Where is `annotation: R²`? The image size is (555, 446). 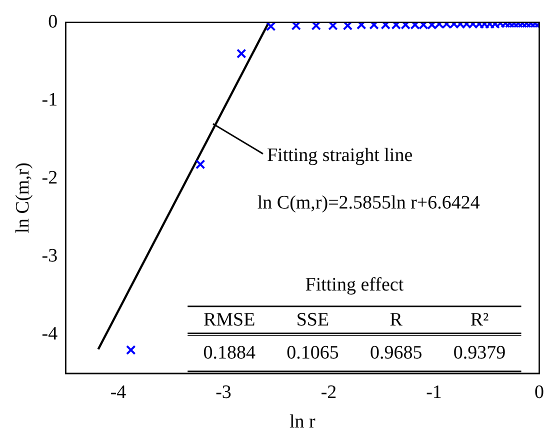 annotation: R² is located at coordinates (480, 319).